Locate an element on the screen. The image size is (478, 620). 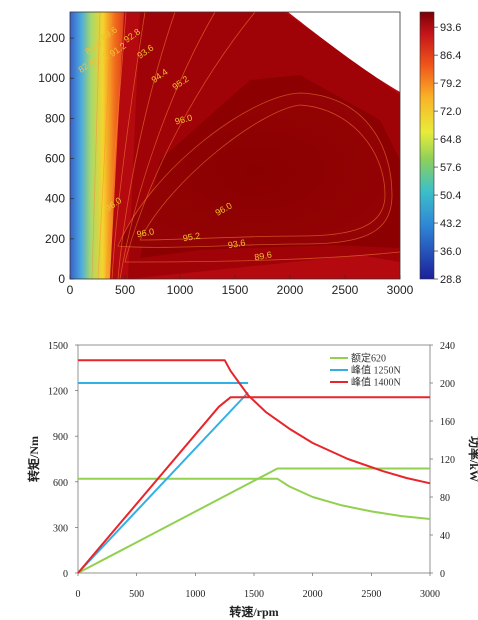
heat-x-ticks: 0 500 1000 1500 2000 2500 3000 is located at coordinates (240, 286).